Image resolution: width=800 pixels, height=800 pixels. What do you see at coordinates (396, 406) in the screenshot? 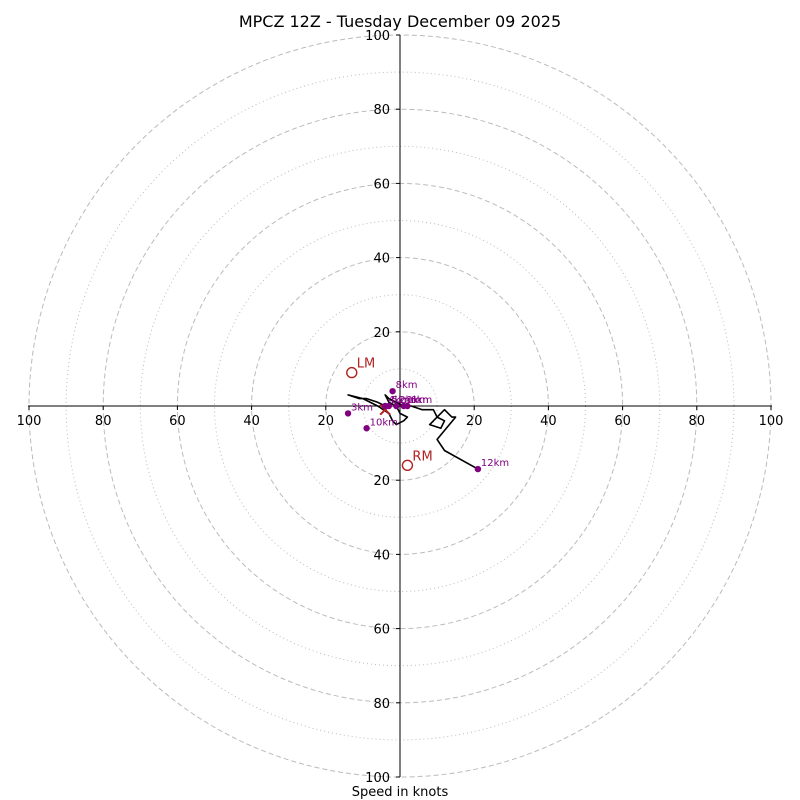
I see `height-point-2km` at bounding box center [396, 406].